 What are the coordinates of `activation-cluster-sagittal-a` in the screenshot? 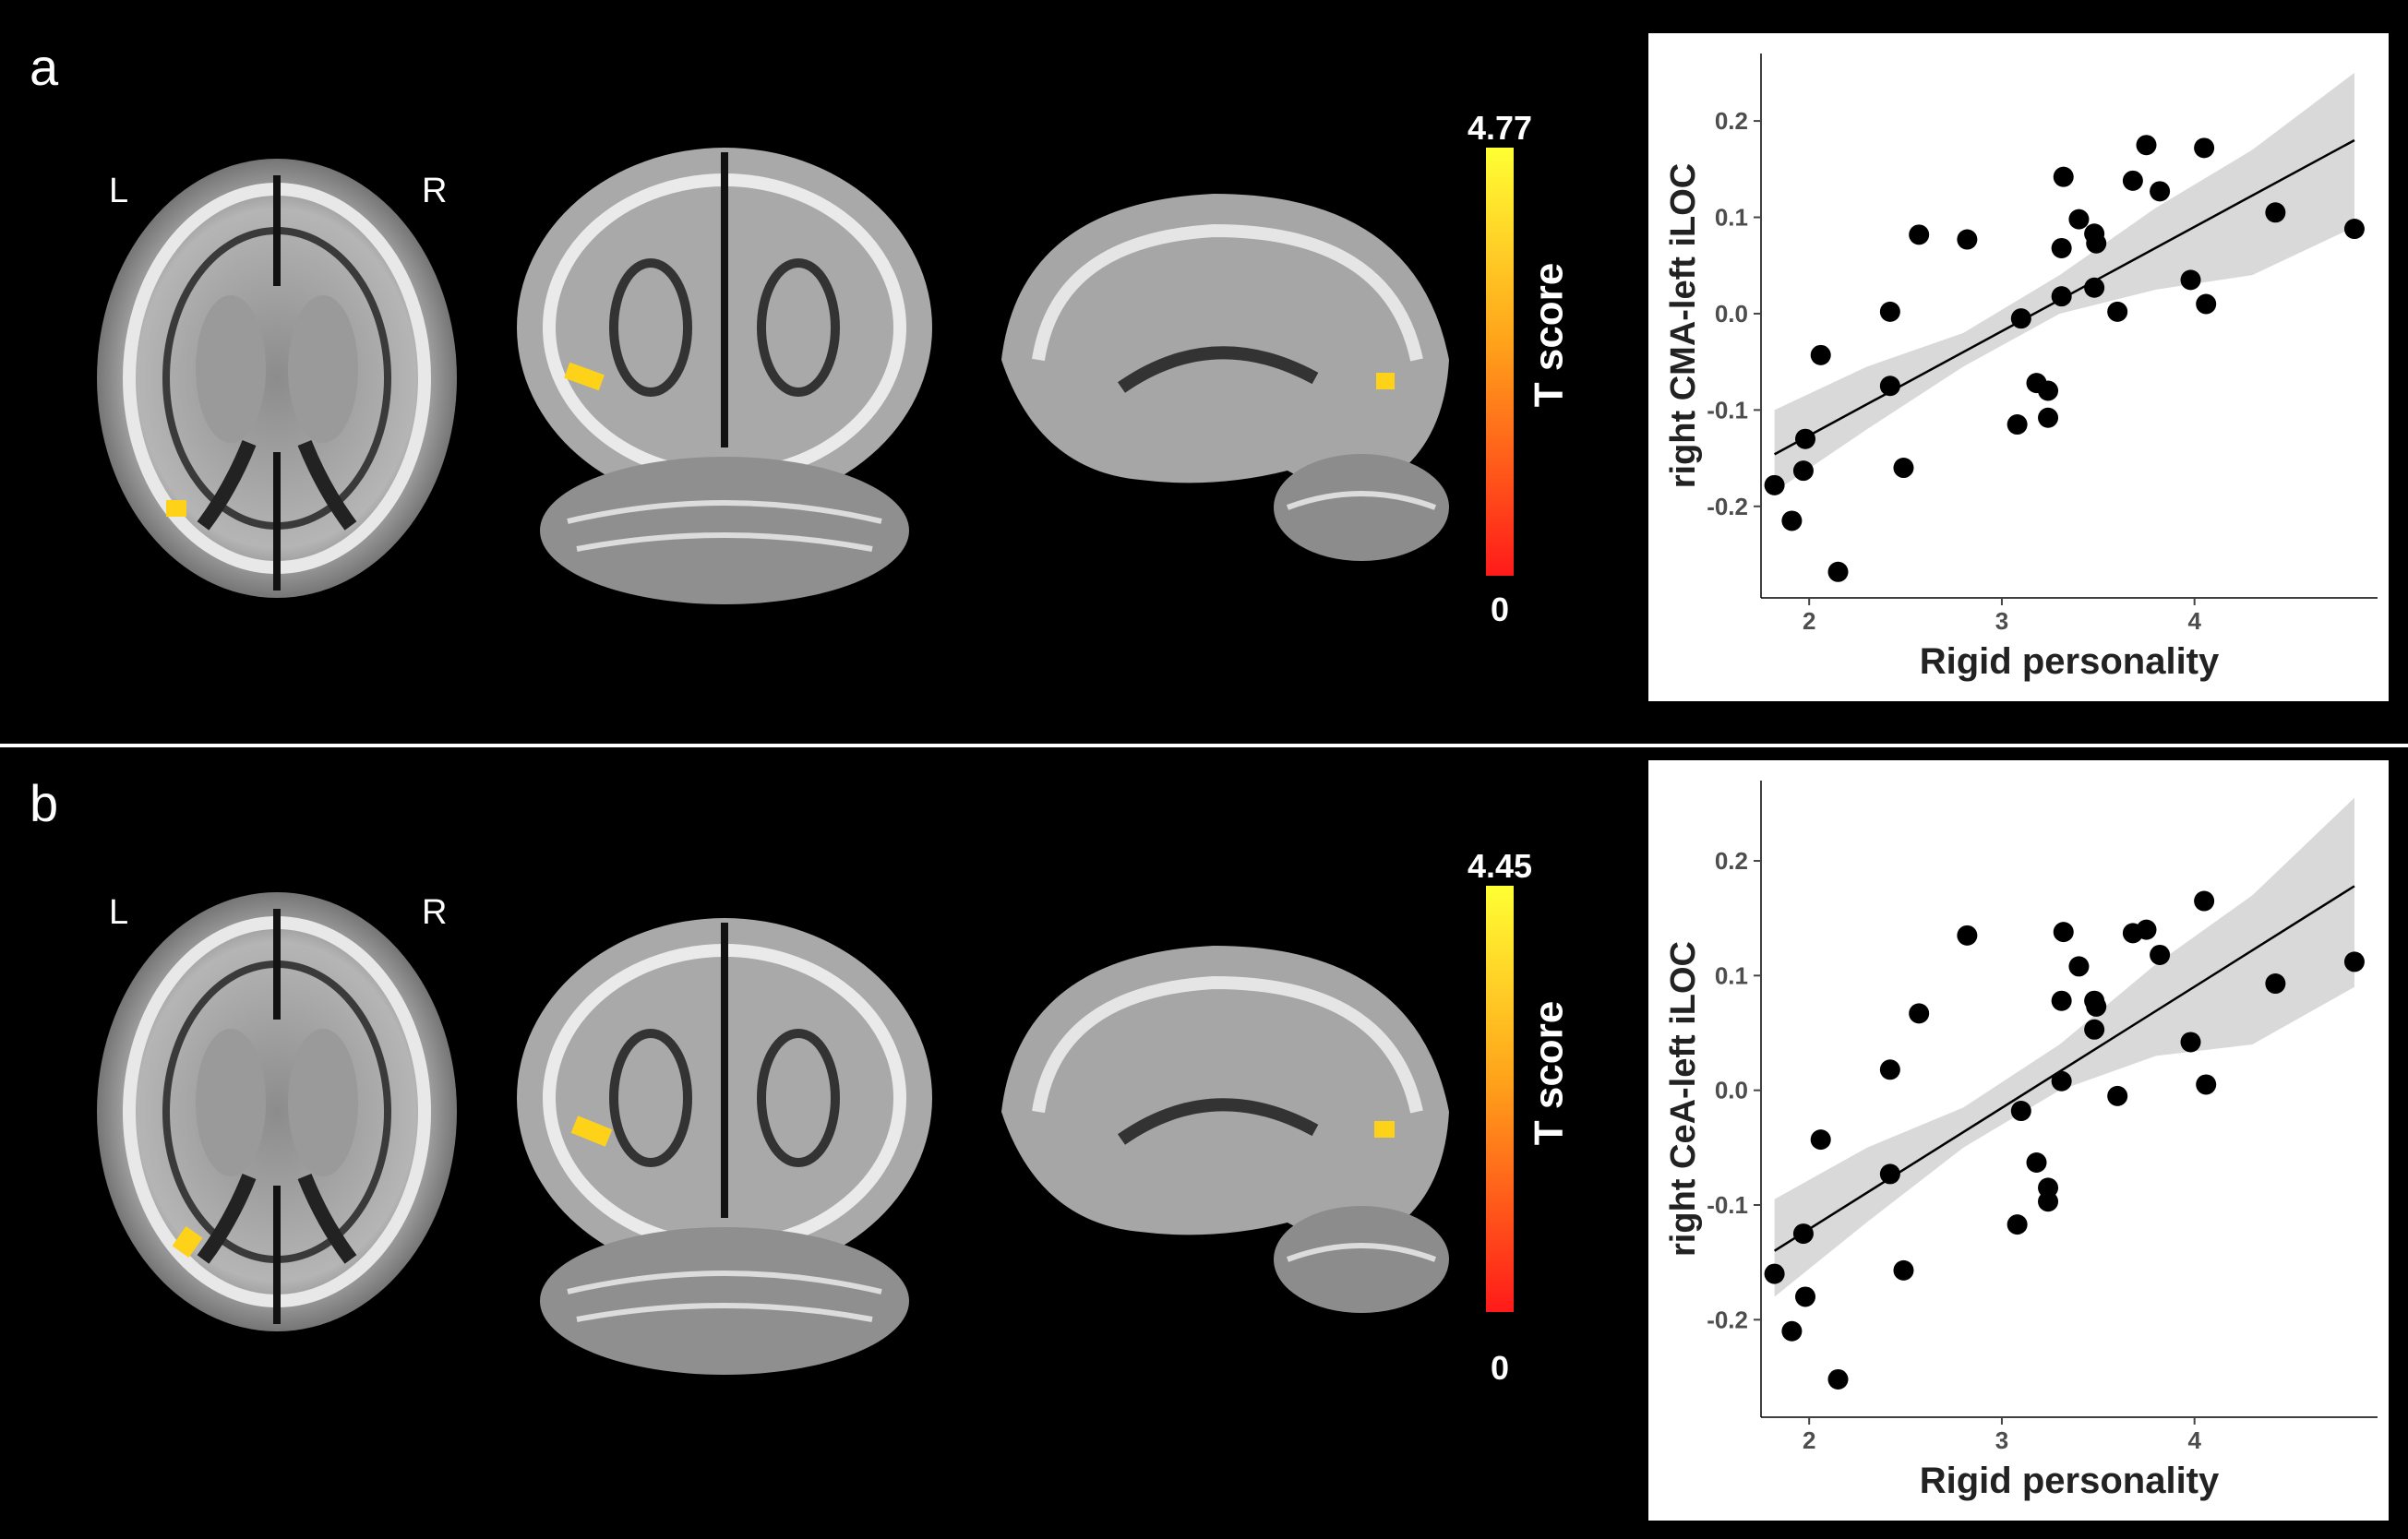 It's located at (1385, 381).